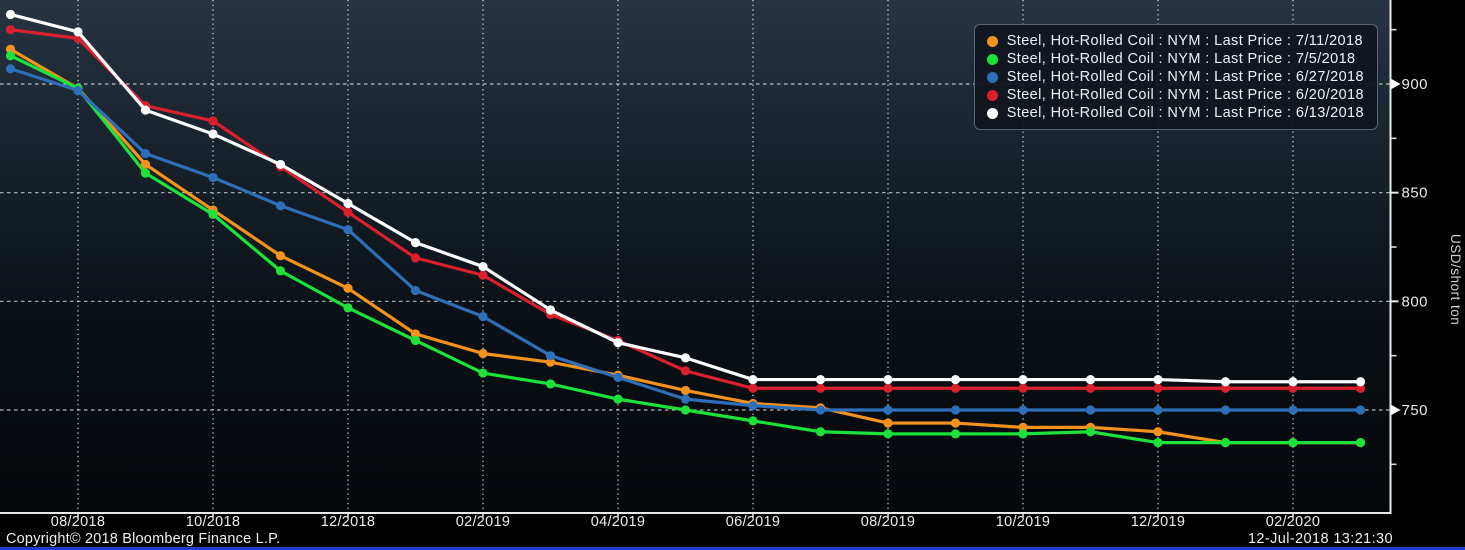  Describe the element at coordinates (732, 548) in the screenshot. I see `bottom-edge-strip` at that location.